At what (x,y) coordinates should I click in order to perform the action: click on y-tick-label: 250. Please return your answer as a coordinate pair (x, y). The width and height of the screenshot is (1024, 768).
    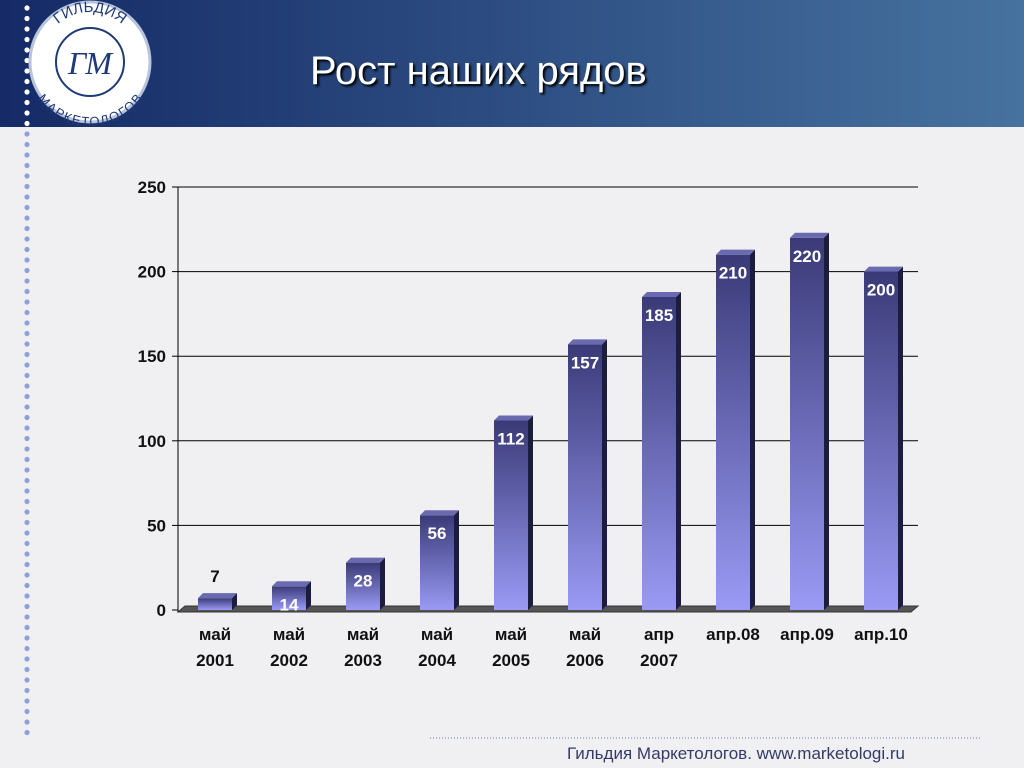
    Looking at the image, I should click on (152, 187).